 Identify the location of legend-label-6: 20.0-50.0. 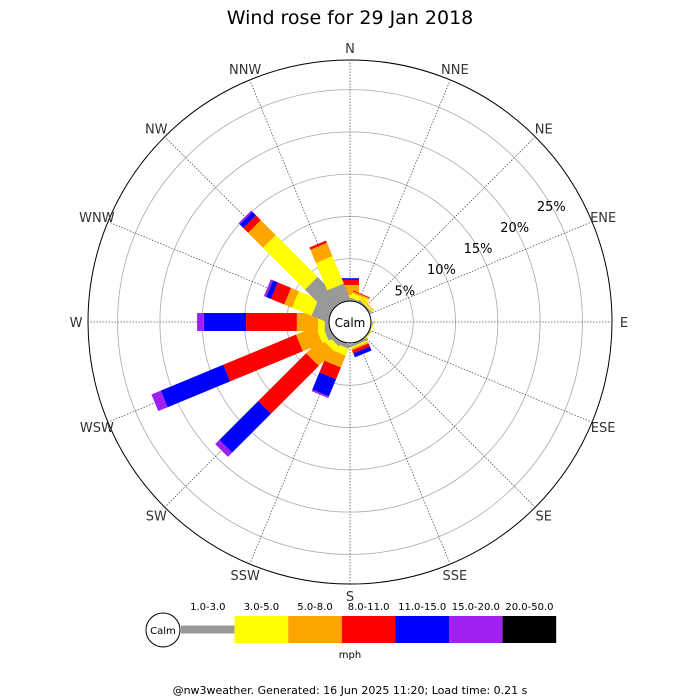
(529, 607).